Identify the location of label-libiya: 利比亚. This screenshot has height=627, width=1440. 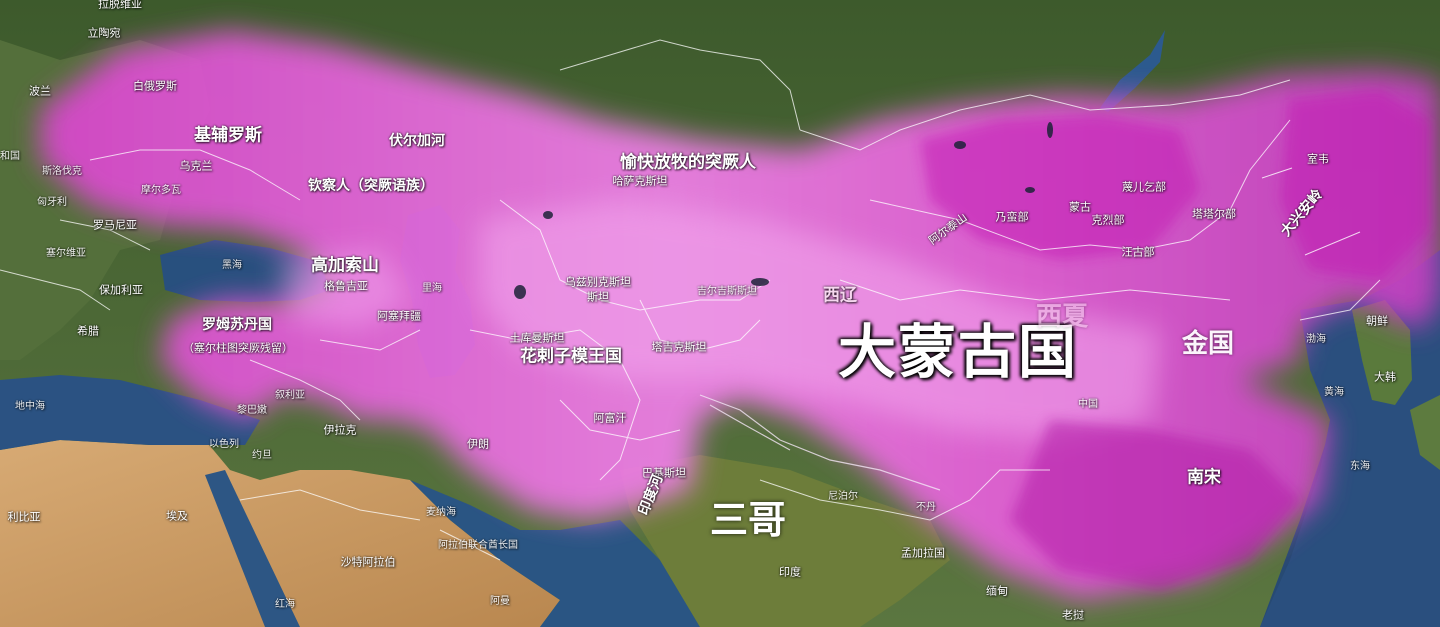
(24, 517).